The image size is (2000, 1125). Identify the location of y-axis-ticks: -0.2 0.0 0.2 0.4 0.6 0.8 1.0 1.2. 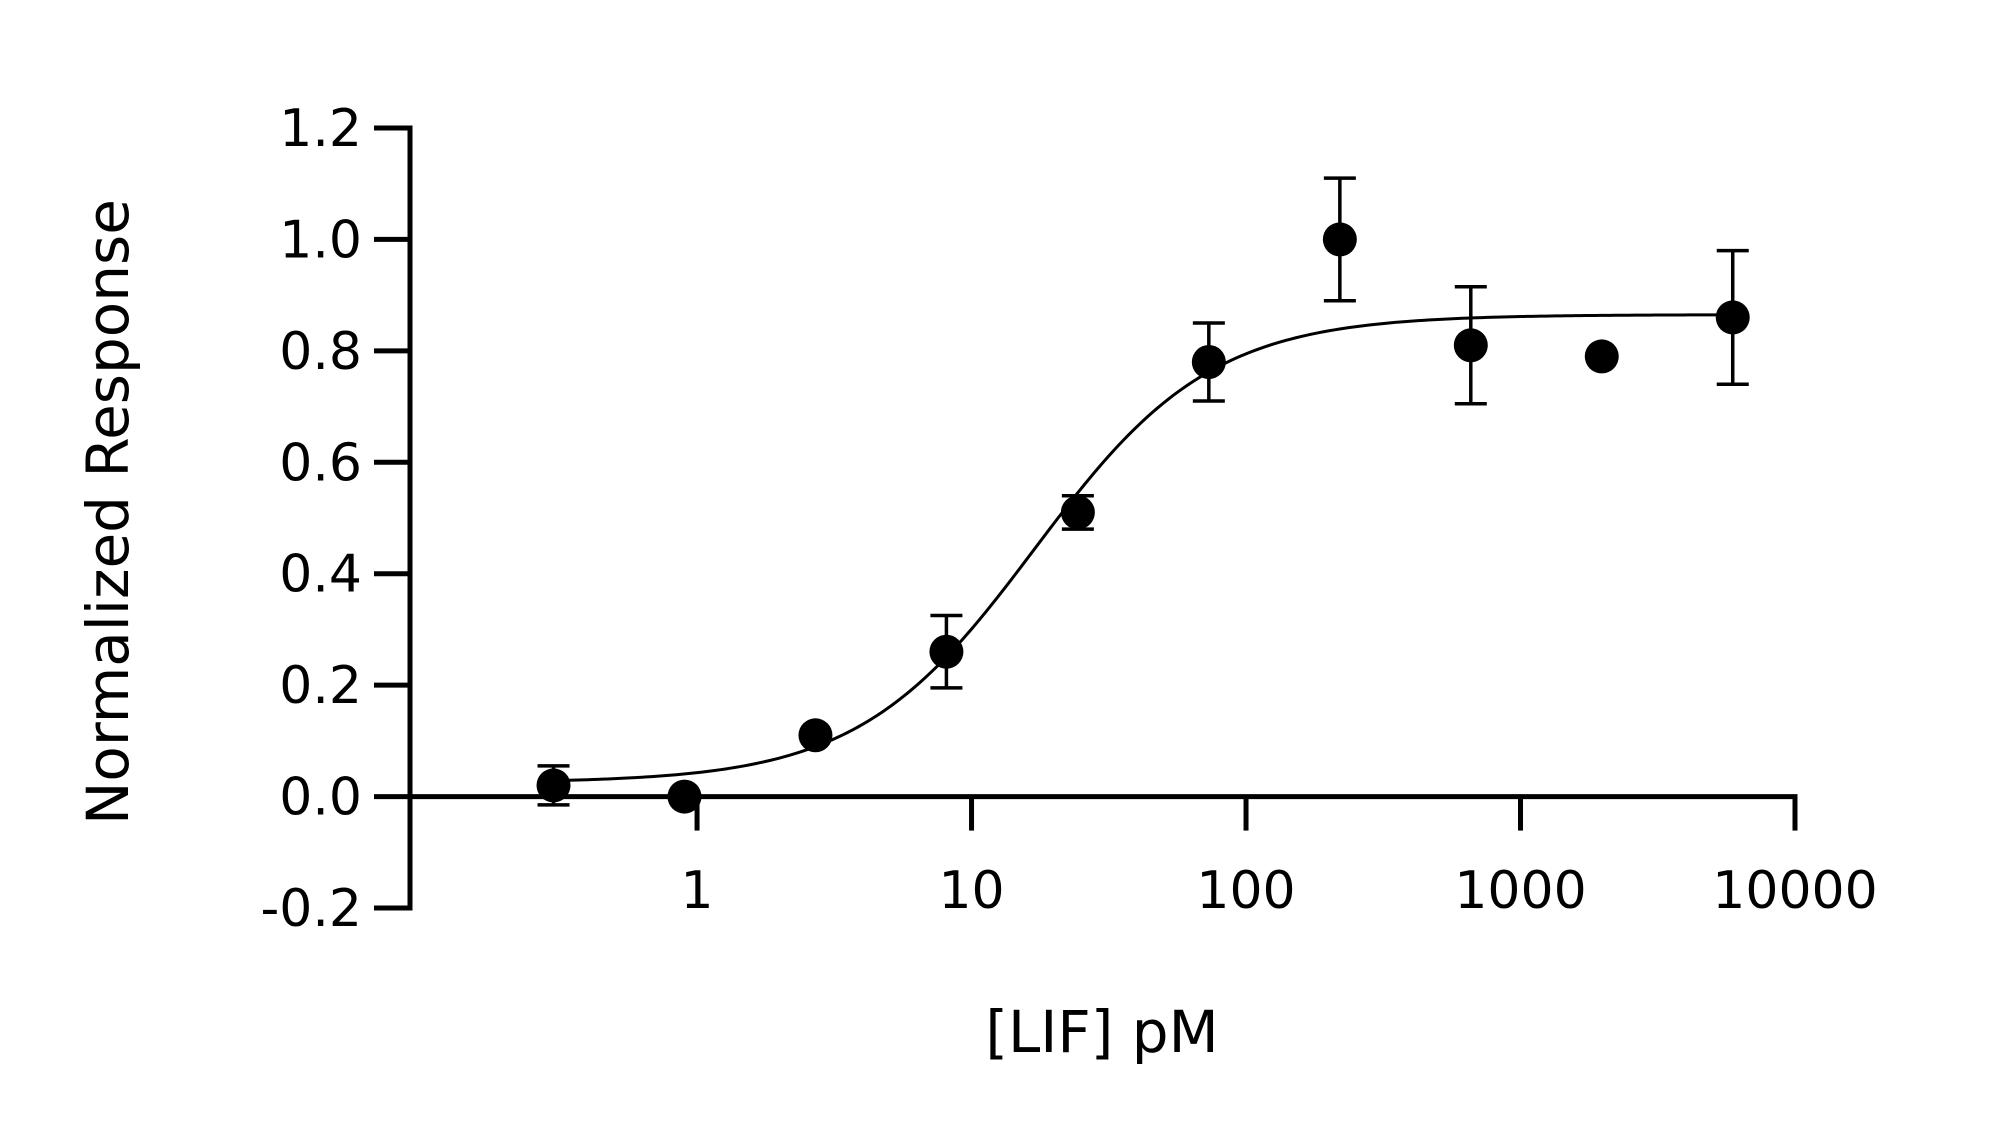
(335, 519).